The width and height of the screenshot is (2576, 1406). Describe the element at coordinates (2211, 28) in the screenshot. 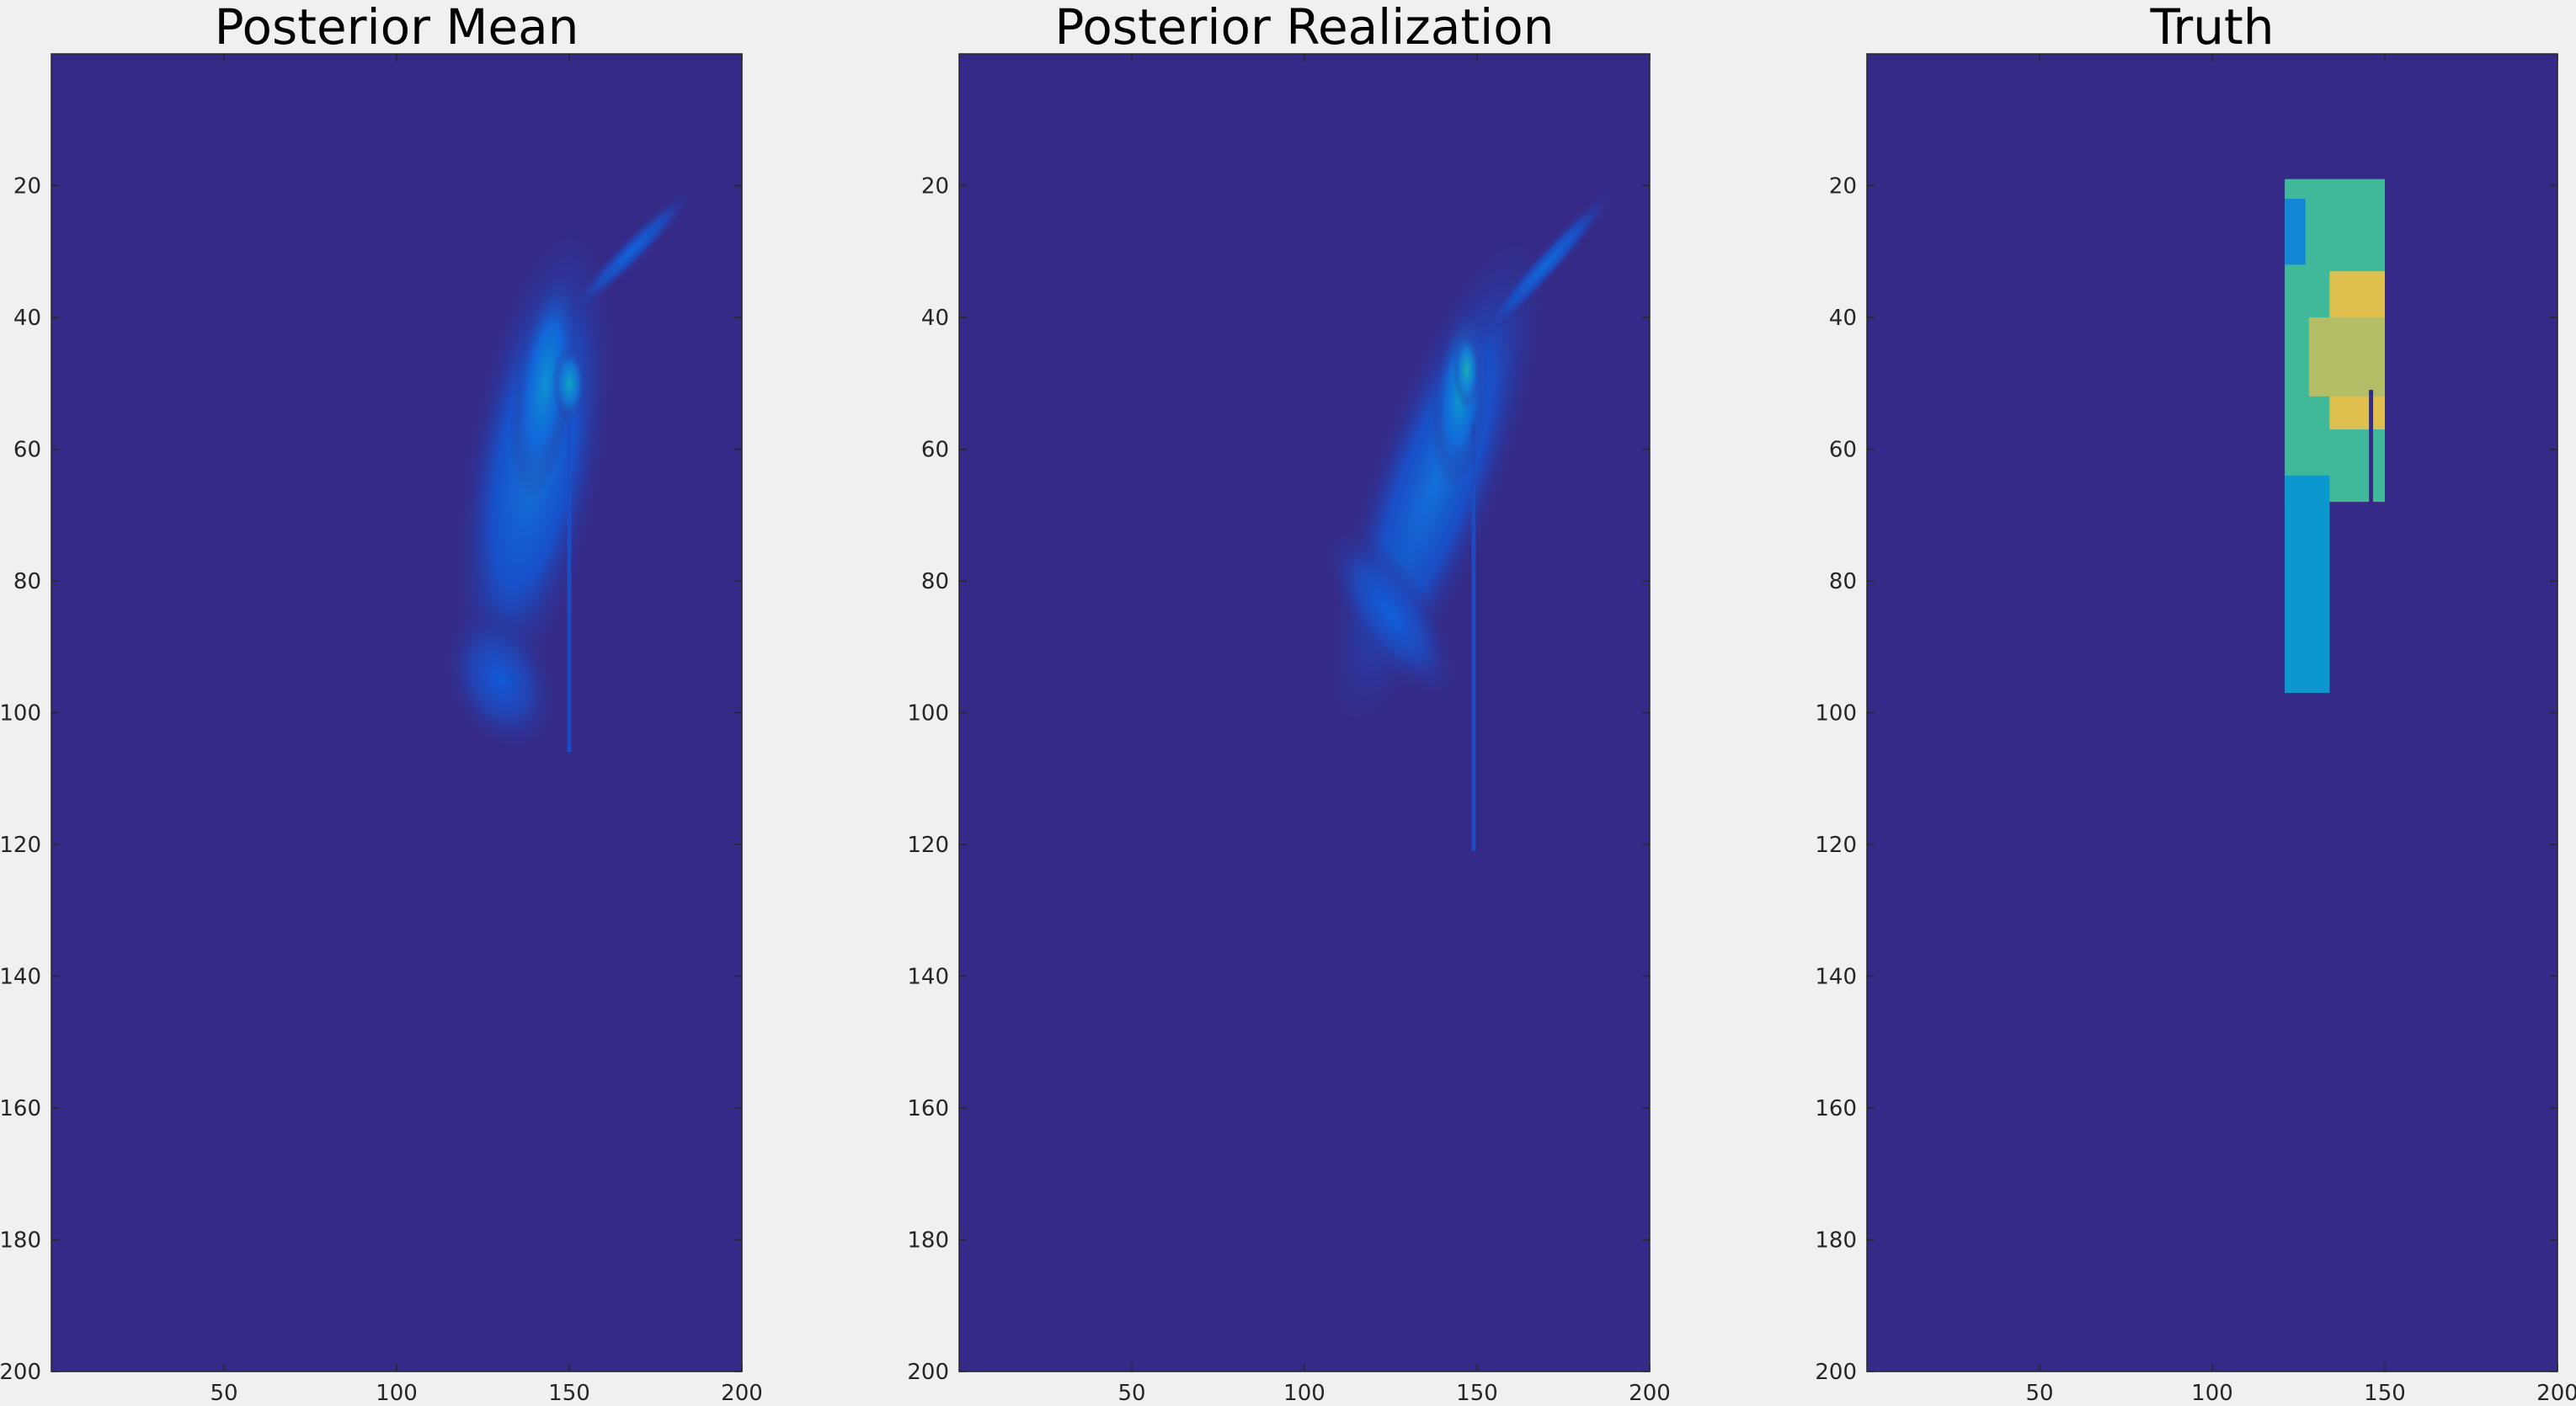

I see `panel-title: Truth` at that location.